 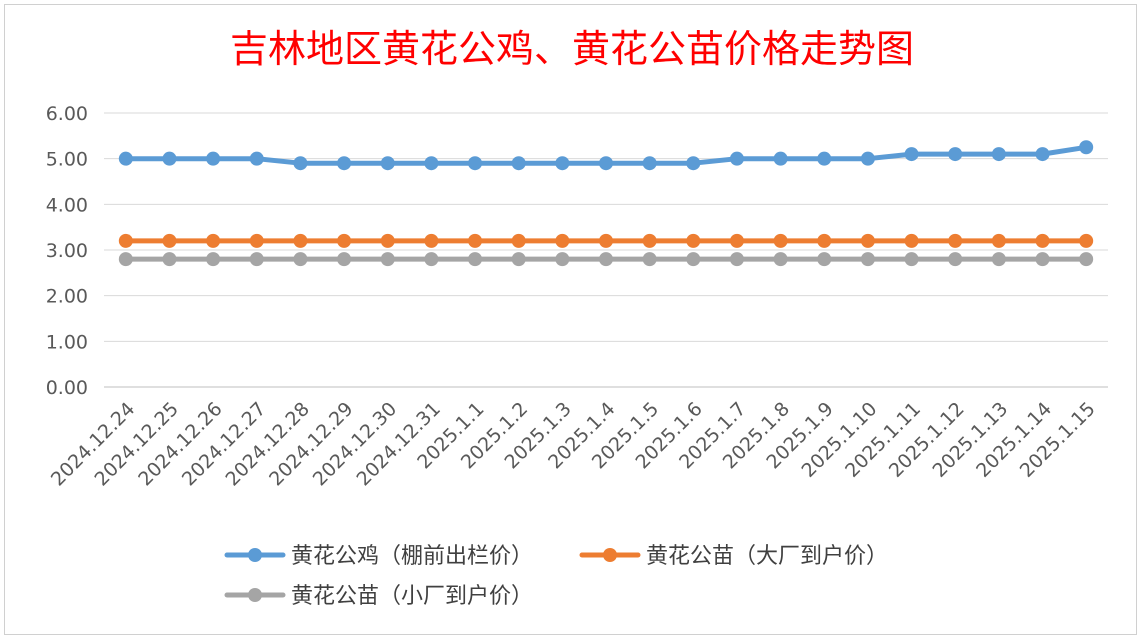 What do you see at coordinates (67, 342) in the screenshot?
I see `y-tick-label: 1.00` at bounding box center [67, 342].